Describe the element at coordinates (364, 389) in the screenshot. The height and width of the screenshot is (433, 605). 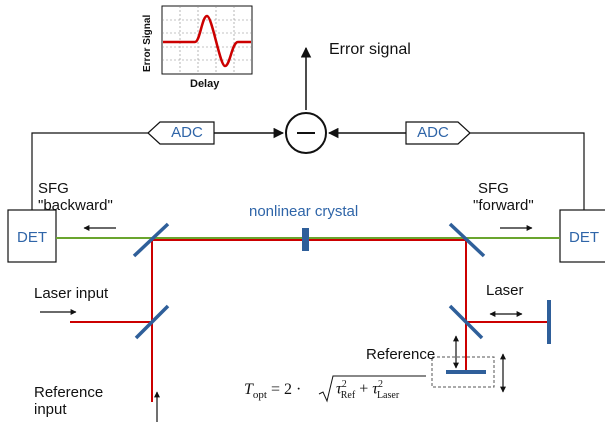
I see `formula-plus: +` at that location.